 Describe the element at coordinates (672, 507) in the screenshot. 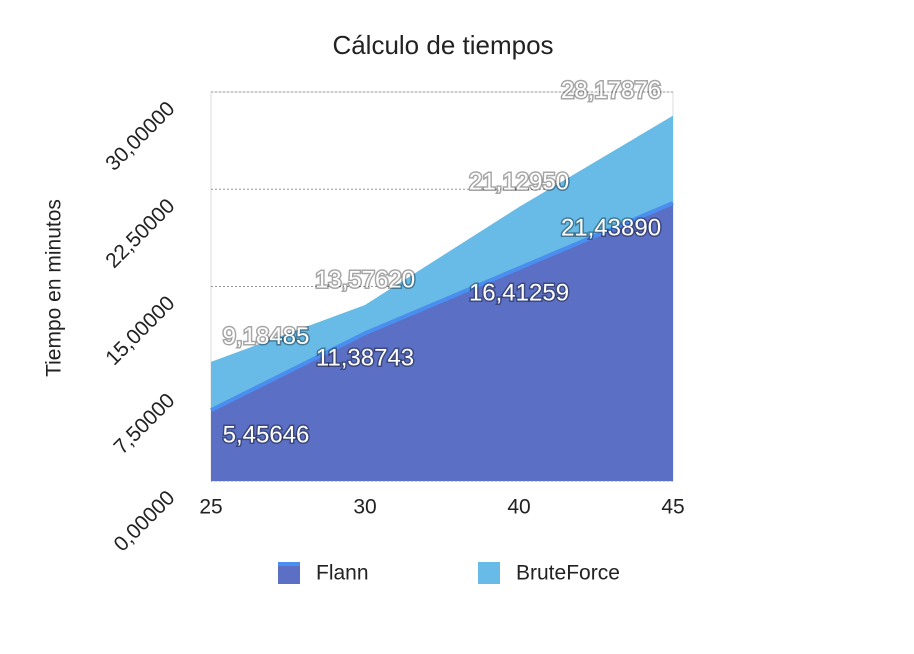

I see `x-tick-label: 45` at that location.